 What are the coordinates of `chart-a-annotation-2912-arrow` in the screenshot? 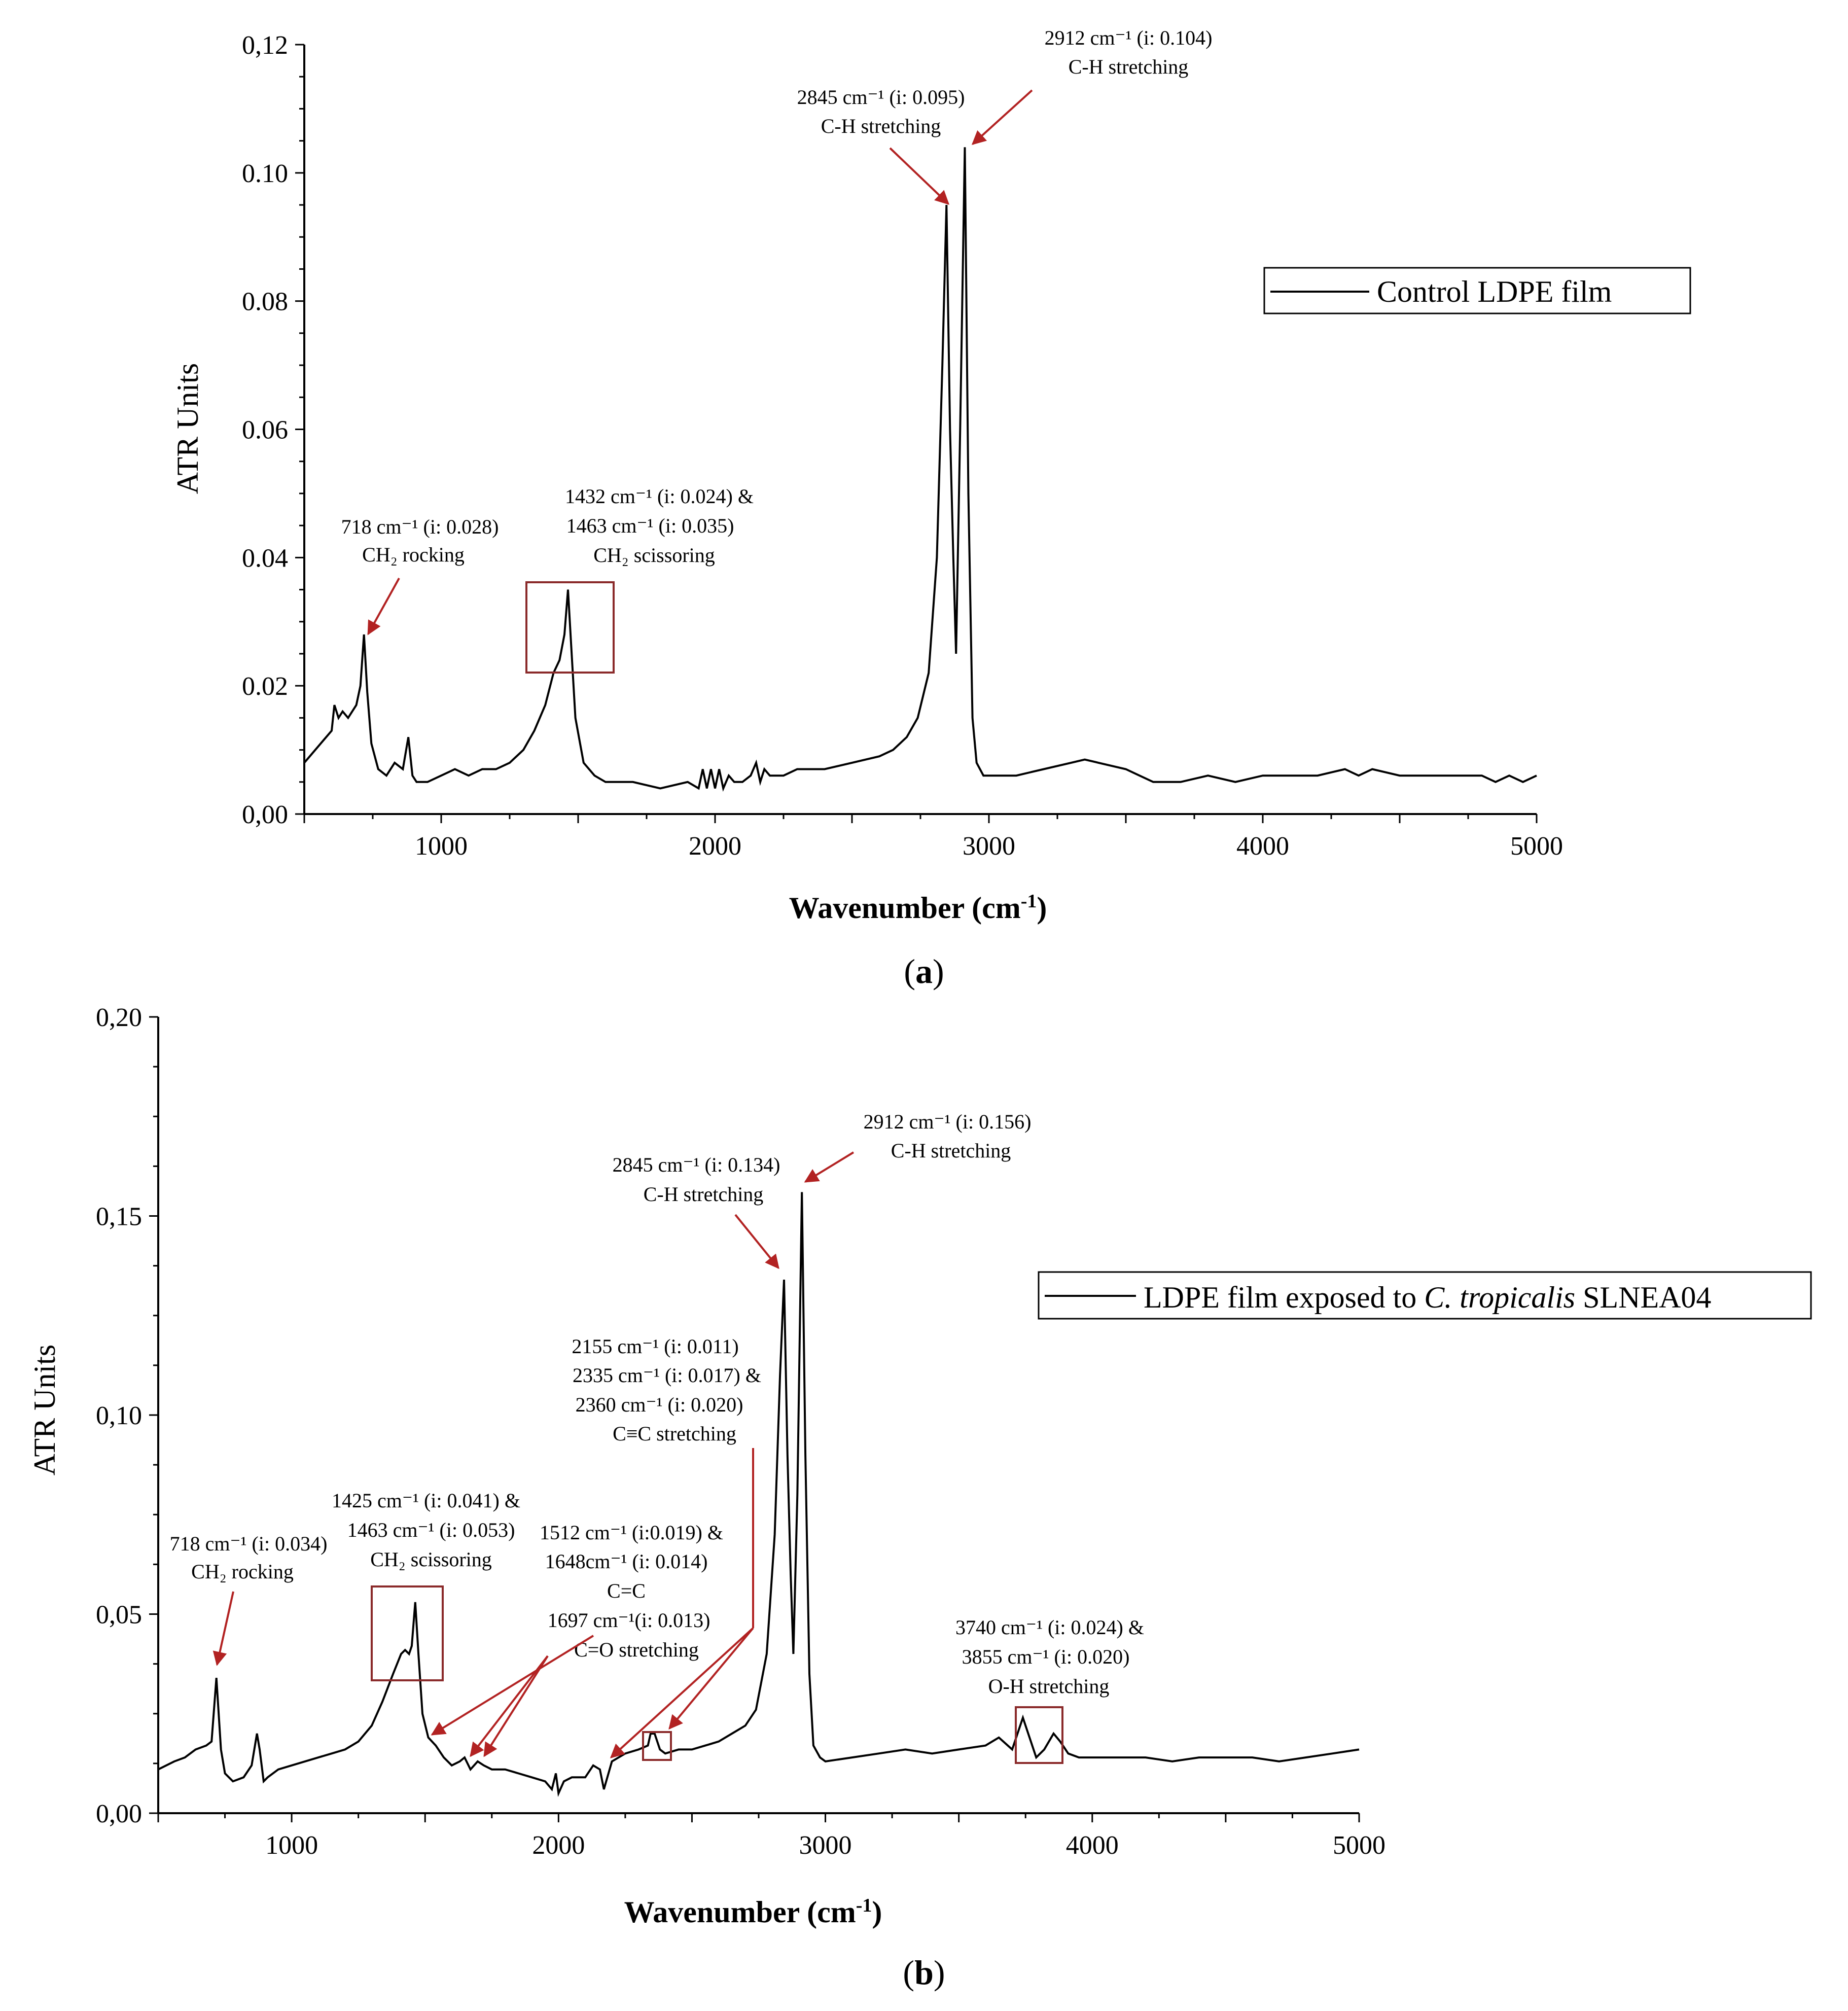 It's located at (1002, 117).